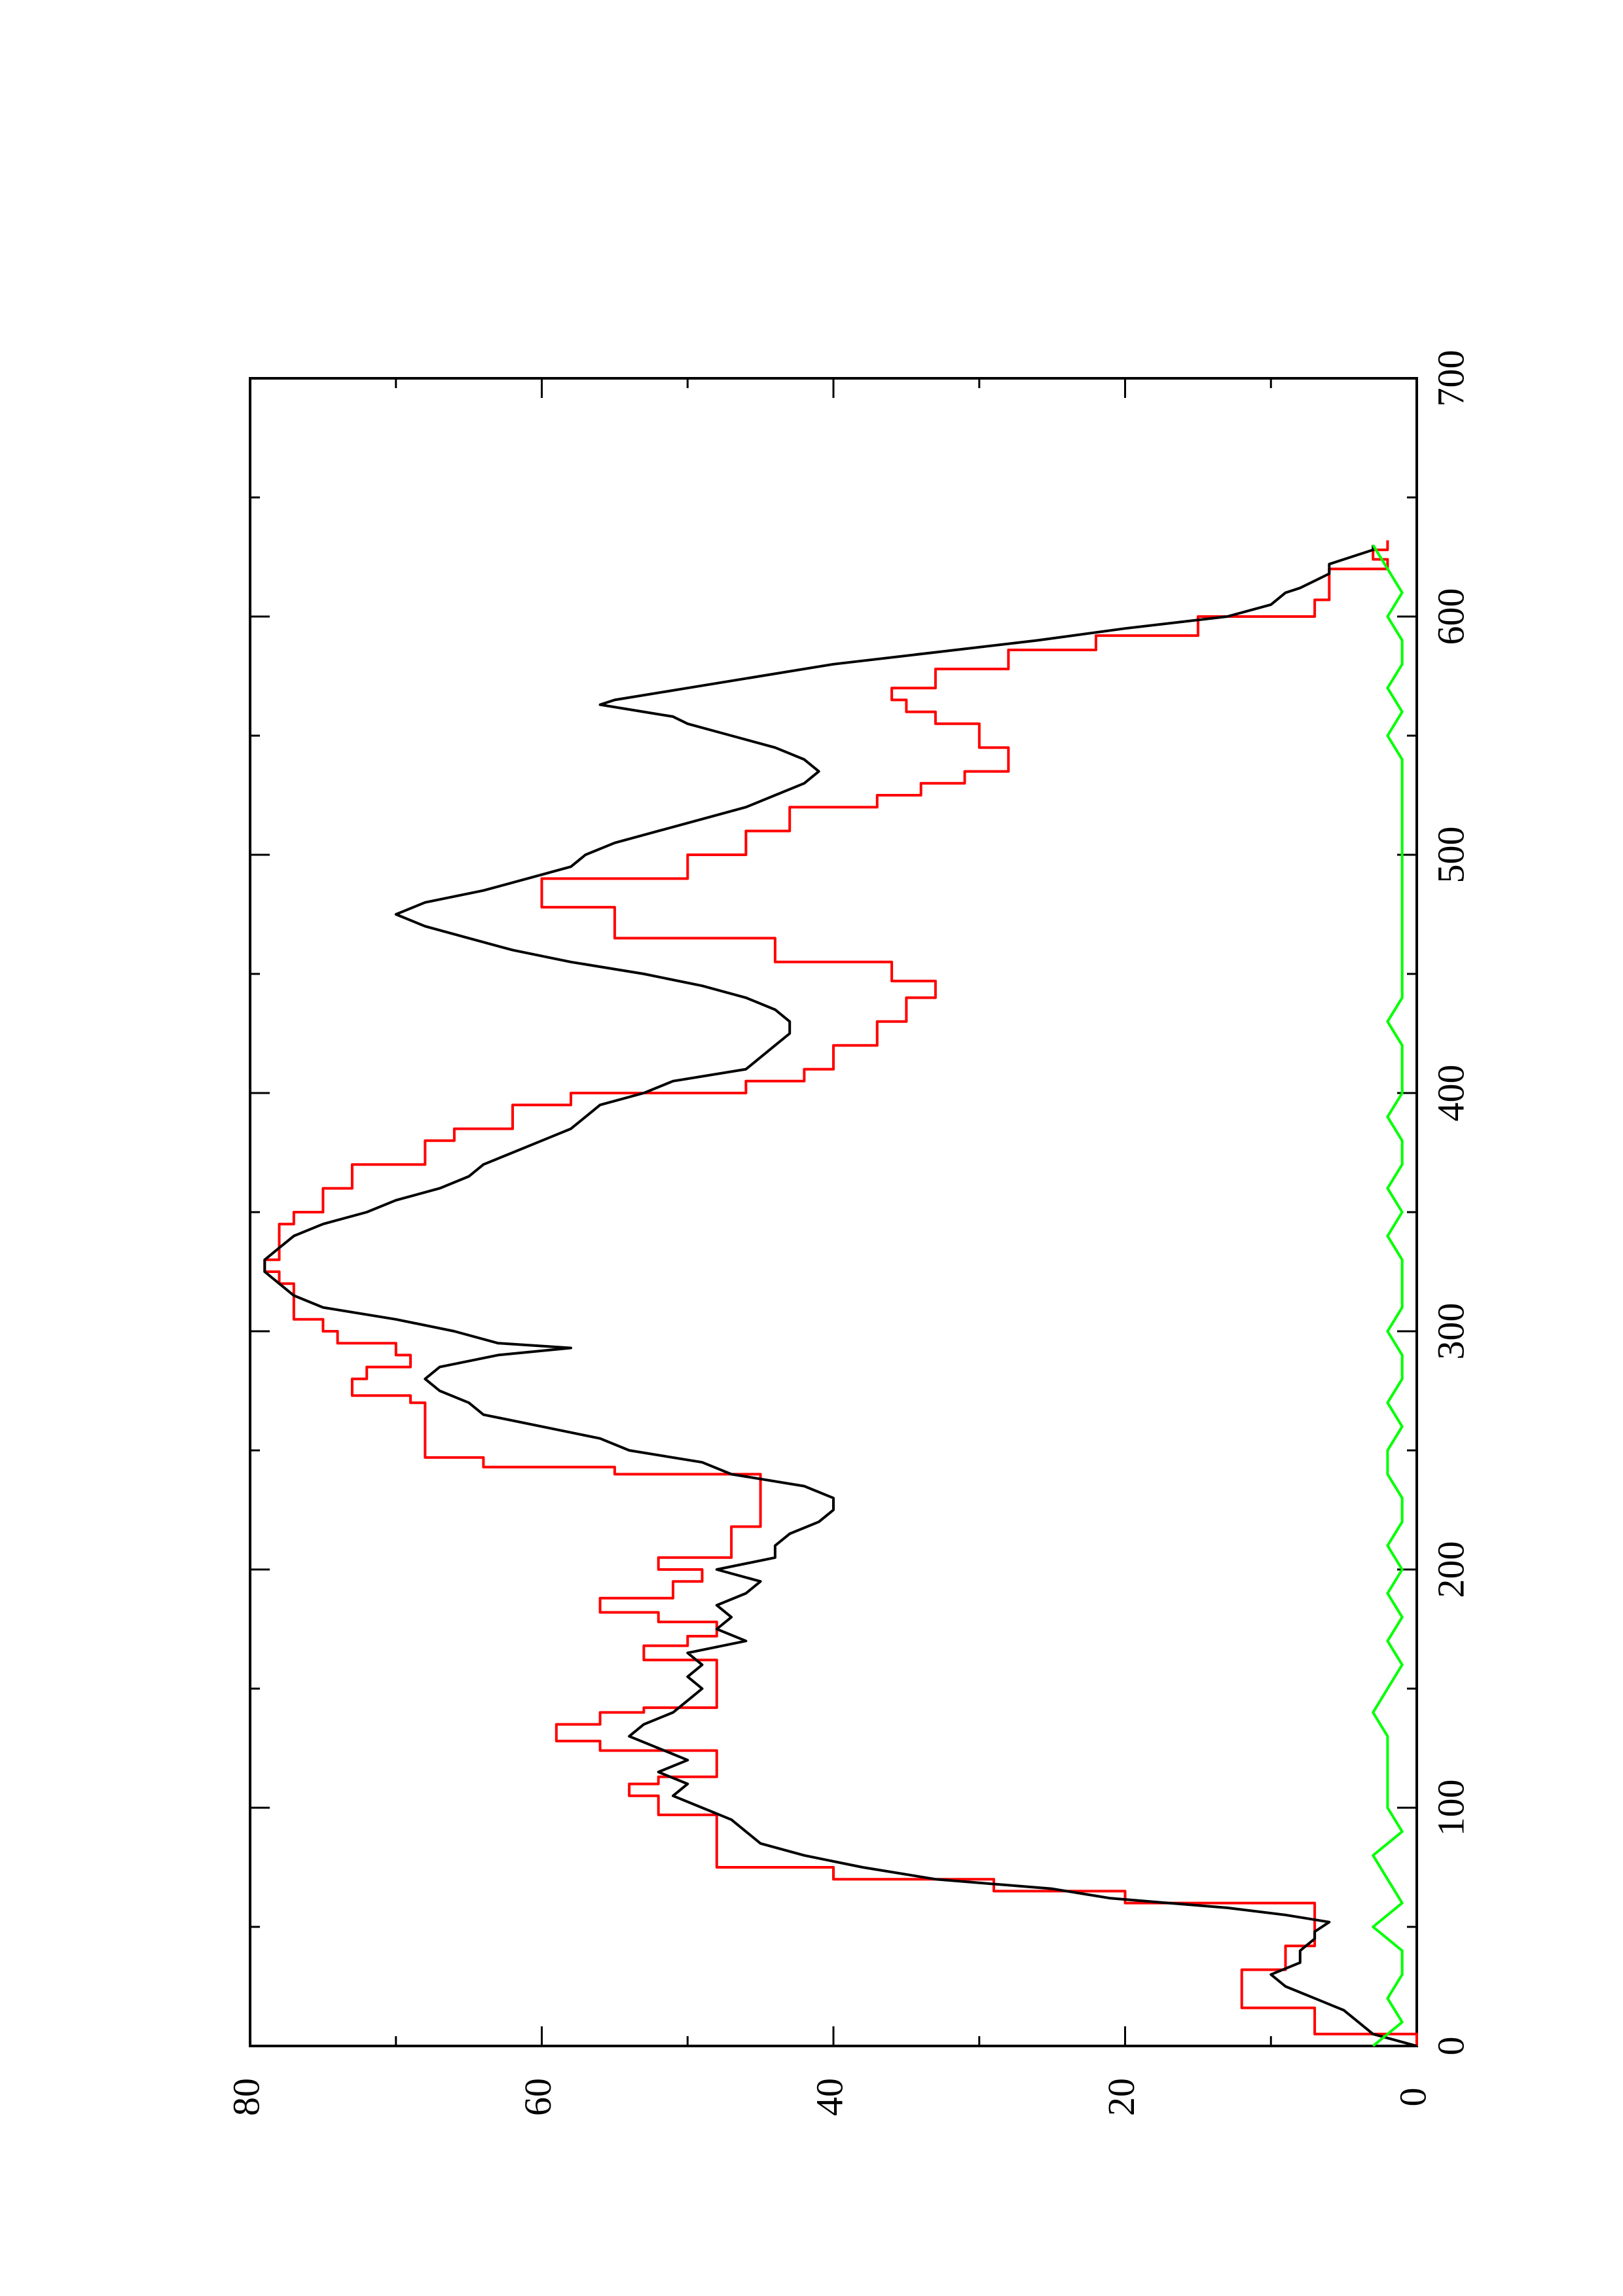  I want to click on x-tick-label: 200, so click(1450, 1569).